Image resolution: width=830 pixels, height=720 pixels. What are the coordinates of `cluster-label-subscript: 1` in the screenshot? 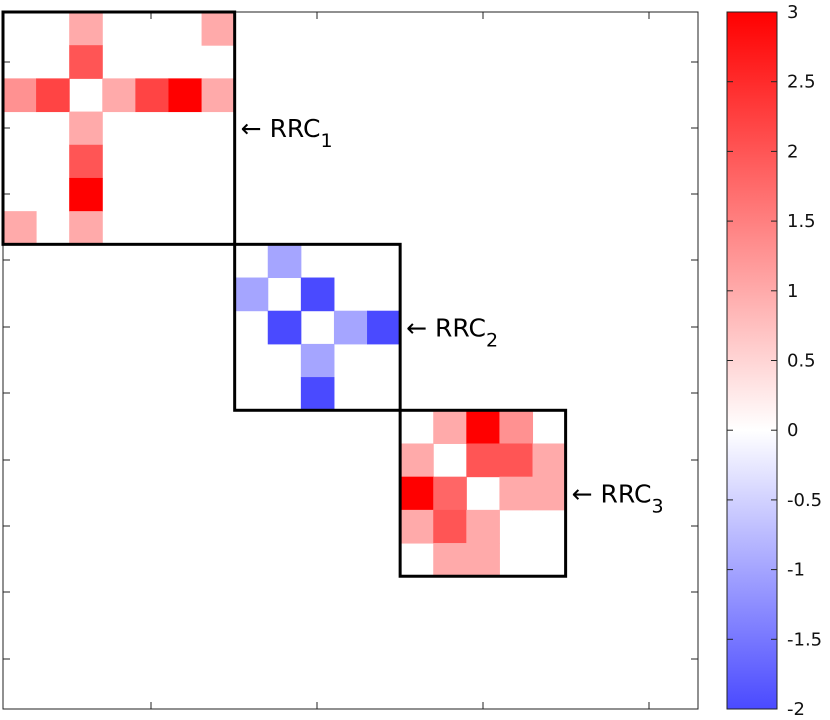 It's located at (327, 141).